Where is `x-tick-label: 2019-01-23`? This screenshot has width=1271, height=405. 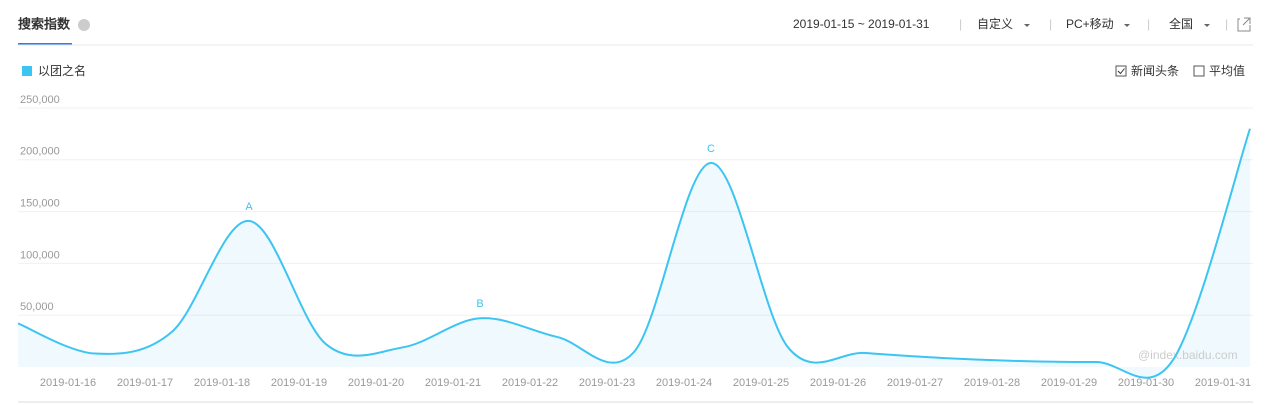 x-tick-label: 2019-01-23 is located at coordinates (607, 383).